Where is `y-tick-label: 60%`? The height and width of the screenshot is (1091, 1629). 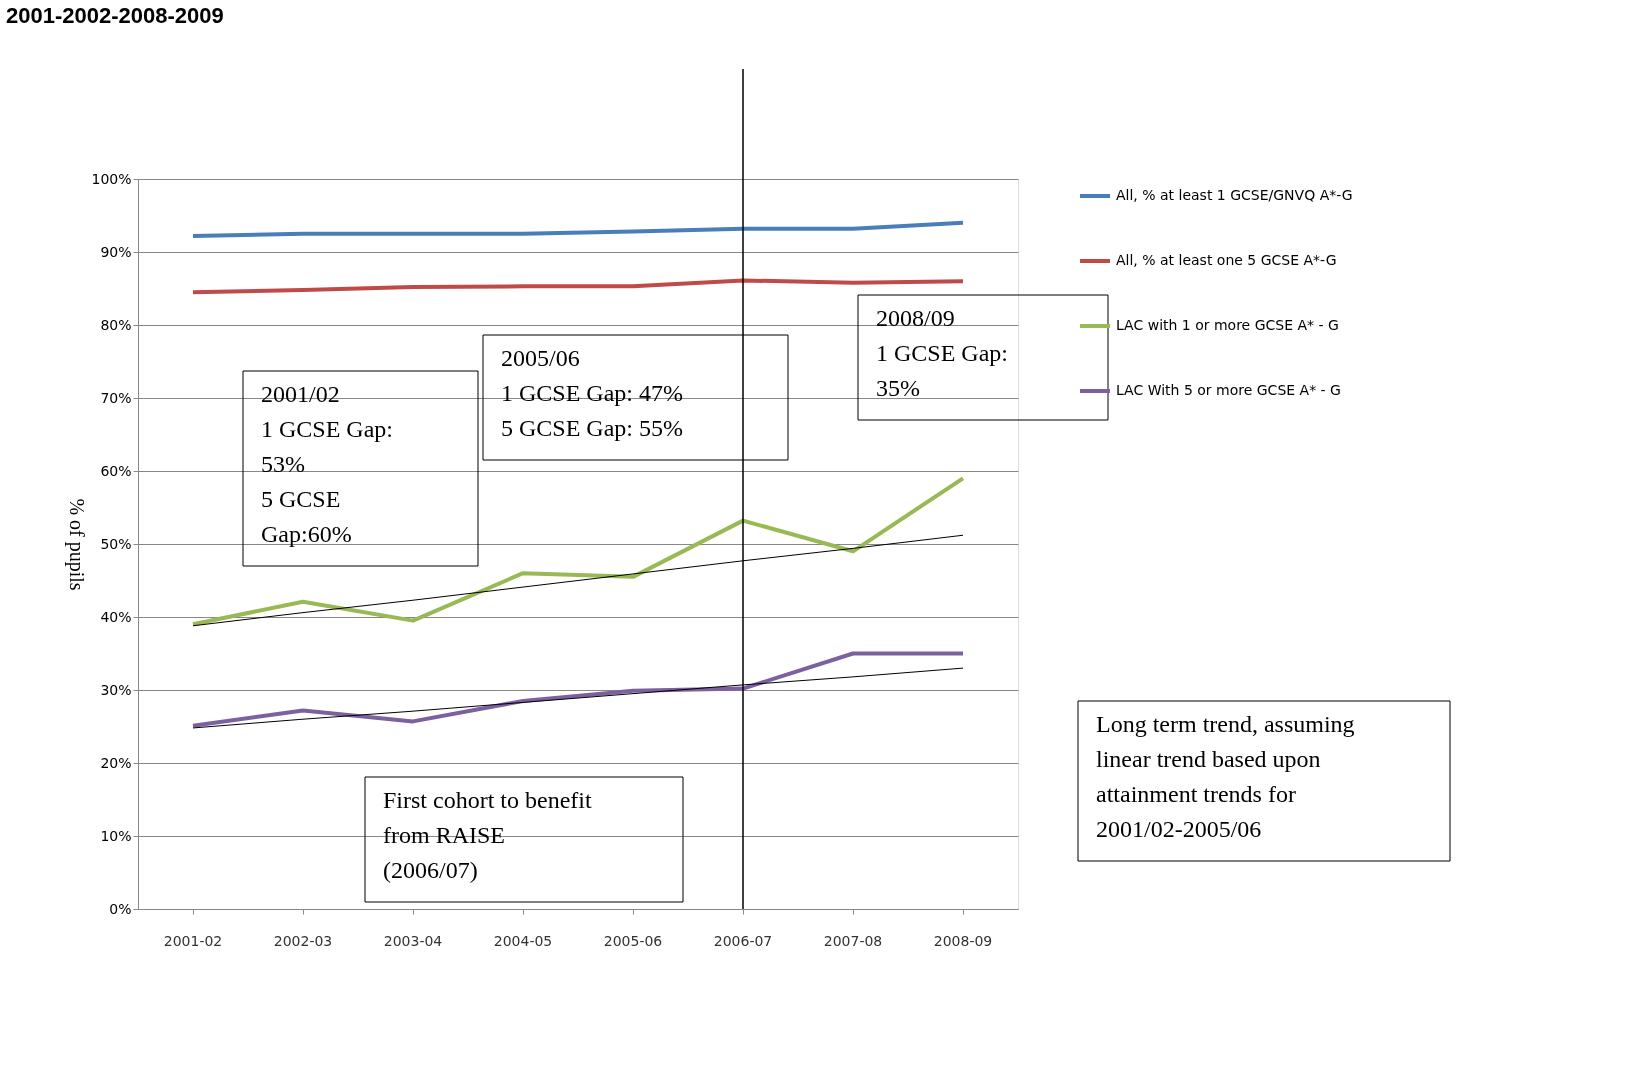 y-tick-label: 60% is located at coordinates (116, 470).